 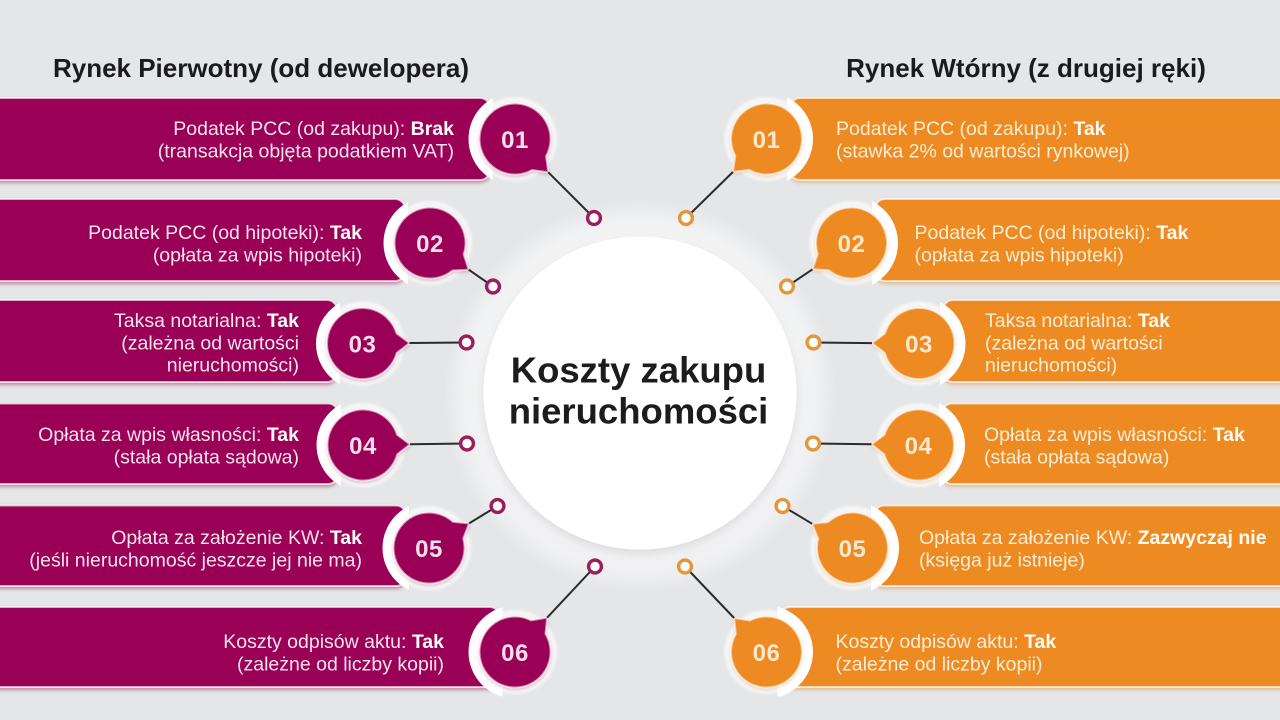 I want to click on svg-text:(stawka 2% od wartości rynkowe: (stawka 2% od wartości rynkowej), so click(x=983, y=152).